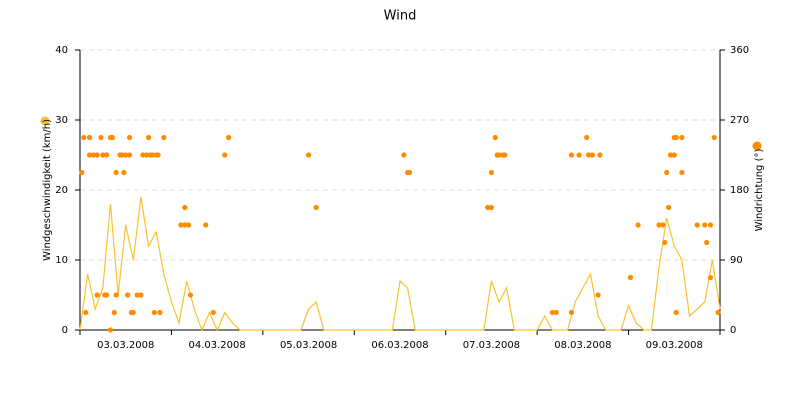  What do you see at coordinates (217, 345) in the screenshot?
I see `x-tick-label: 04.03.2008` at bounding box center [217, 345].